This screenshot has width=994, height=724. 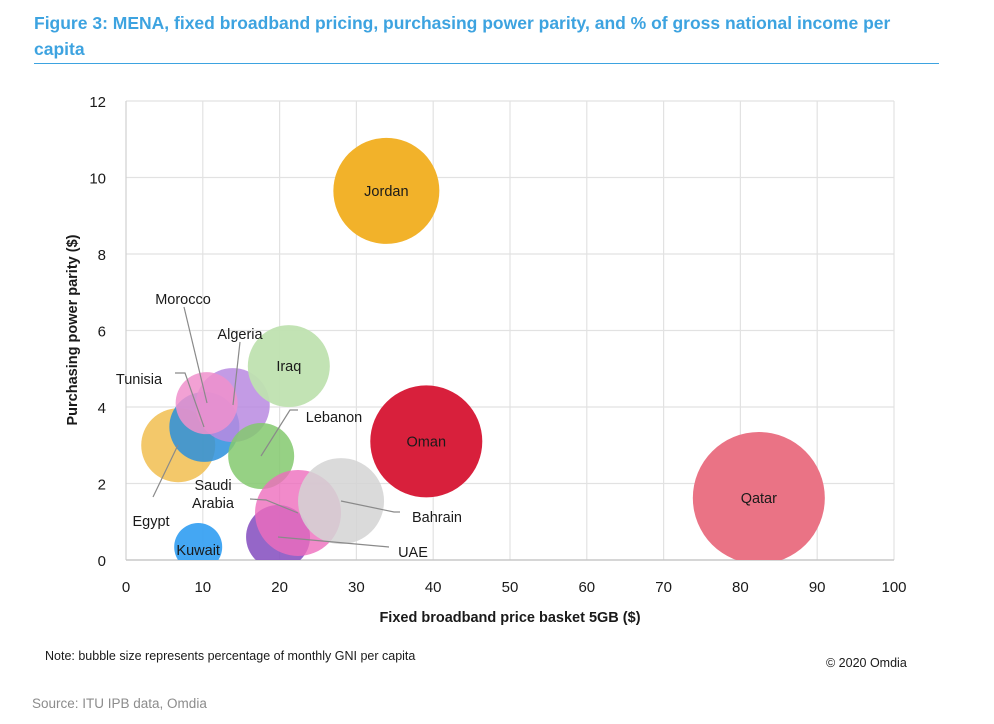 I want to click on bubble-label-oman: Oman, so click(x=427, y=442).